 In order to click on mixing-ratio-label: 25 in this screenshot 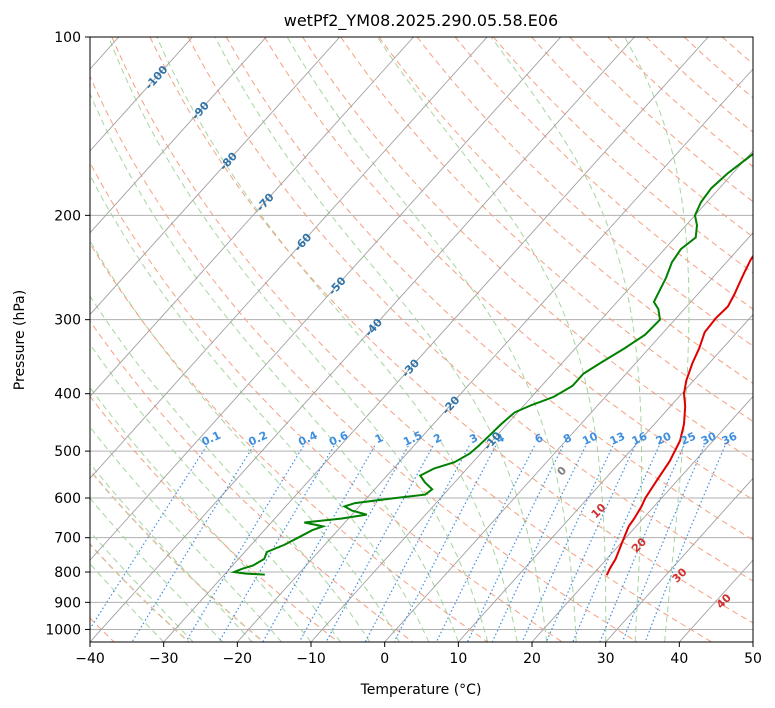, I will do `click(688, 439)`.